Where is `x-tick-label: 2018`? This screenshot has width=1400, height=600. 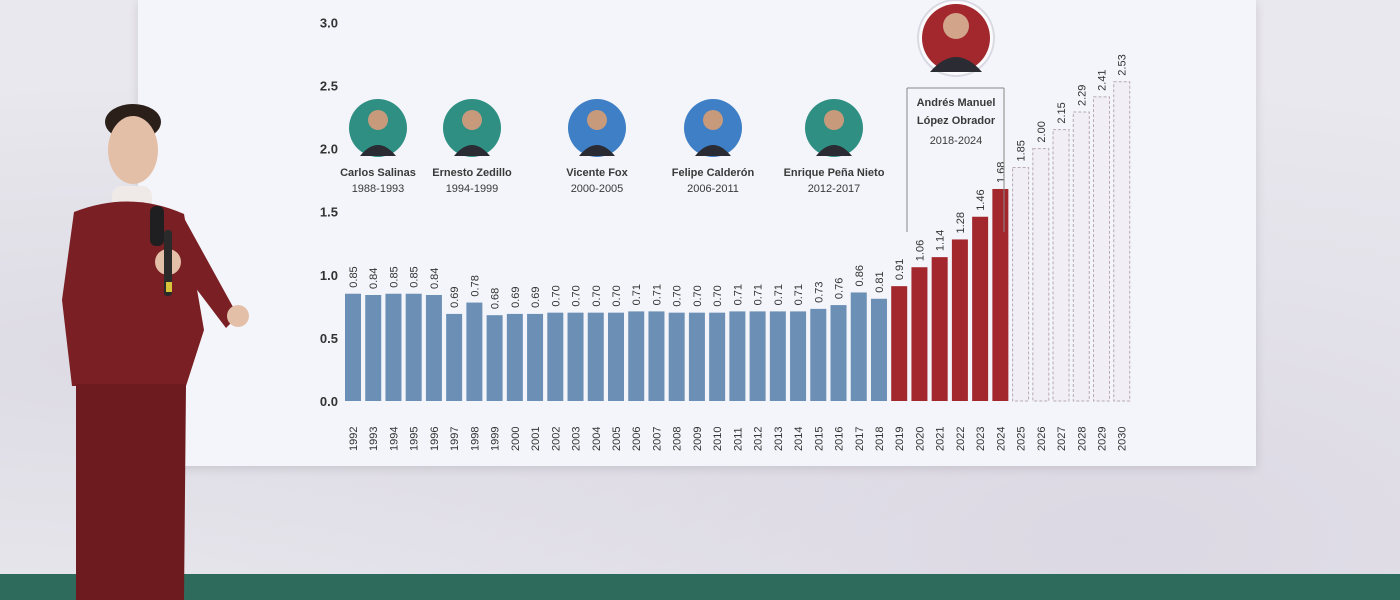
x-tick-label: 2018 is located at coordinates (880, 439).